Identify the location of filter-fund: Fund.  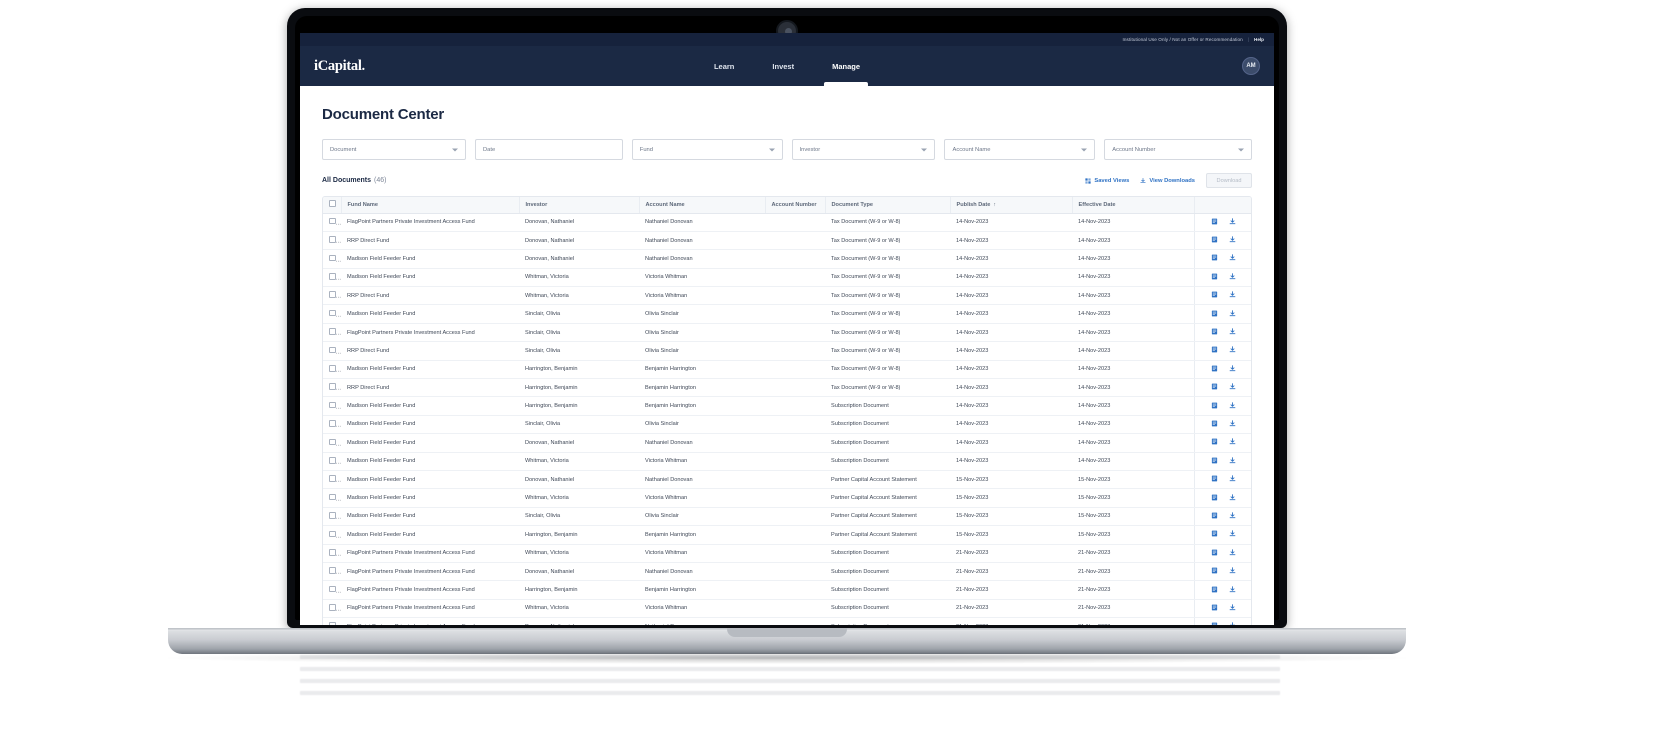
(707, 149).